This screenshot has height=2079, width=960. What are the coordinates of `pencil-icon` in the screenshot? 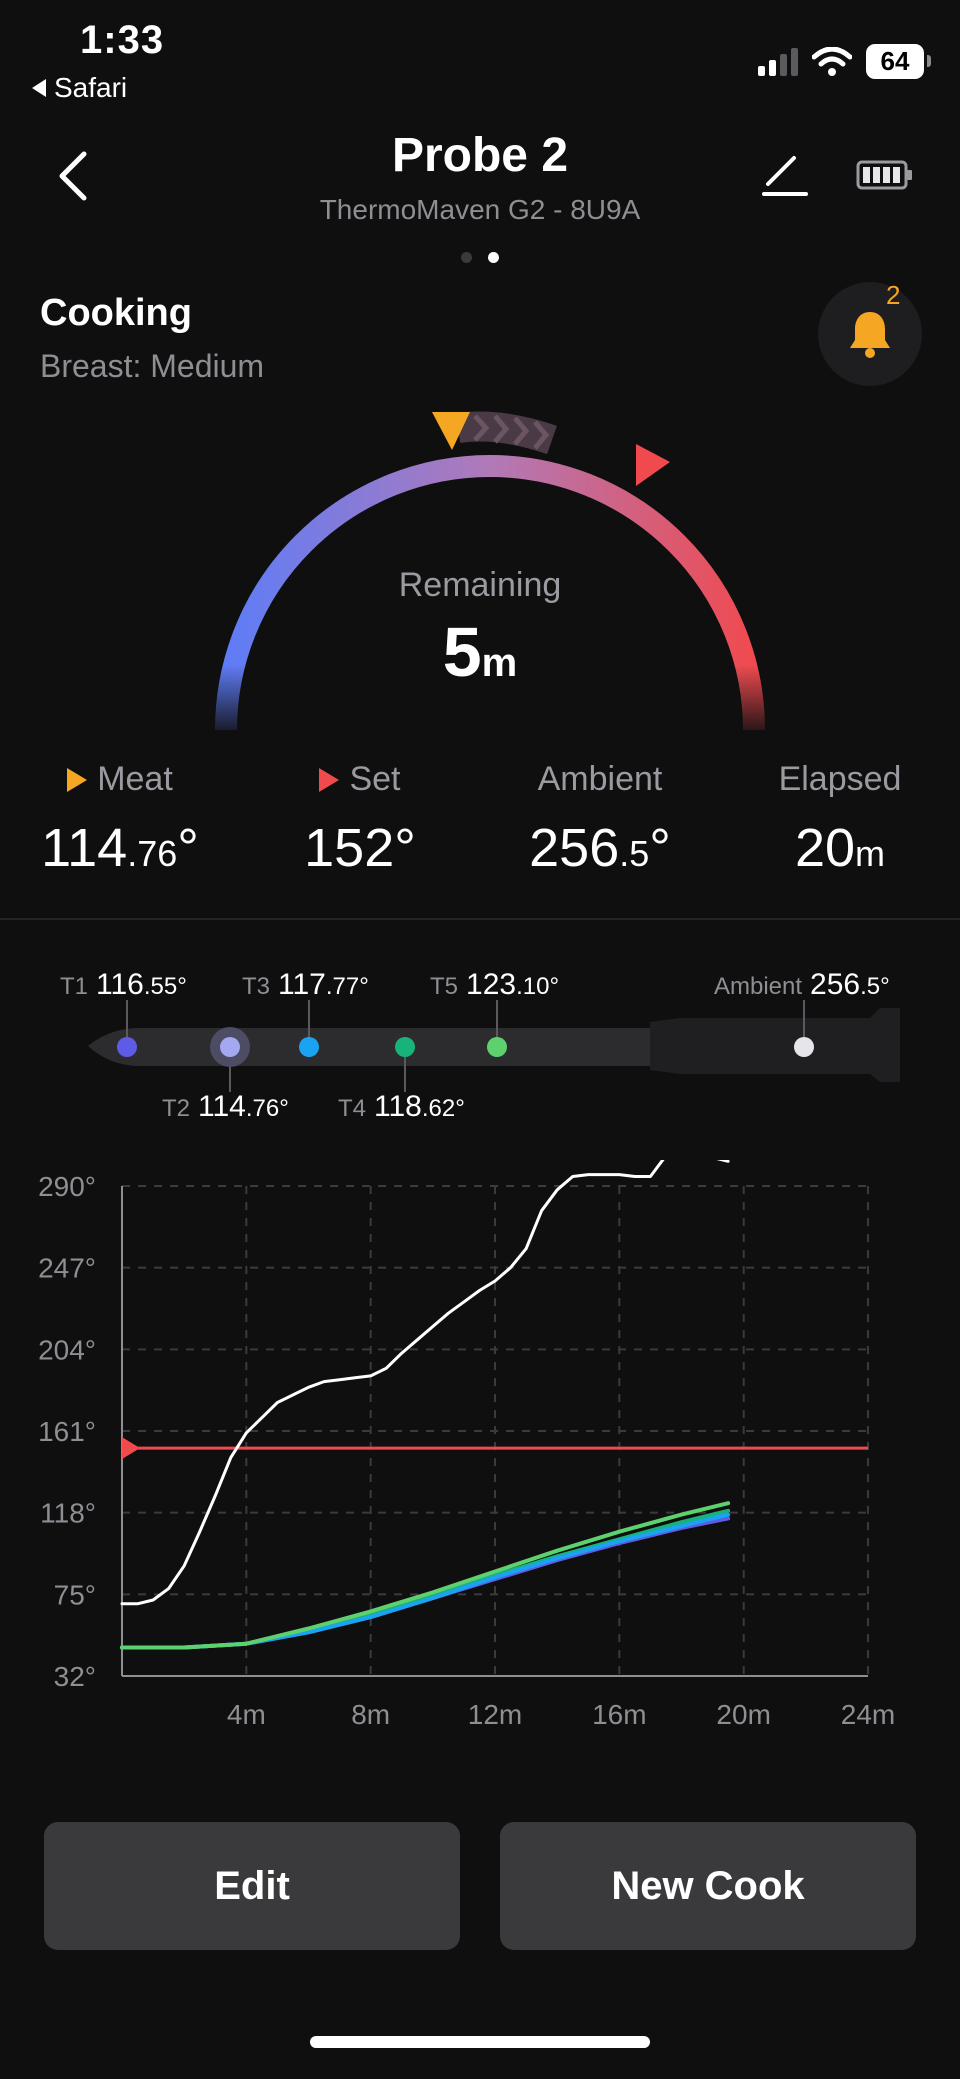 It's located at (785, 175).